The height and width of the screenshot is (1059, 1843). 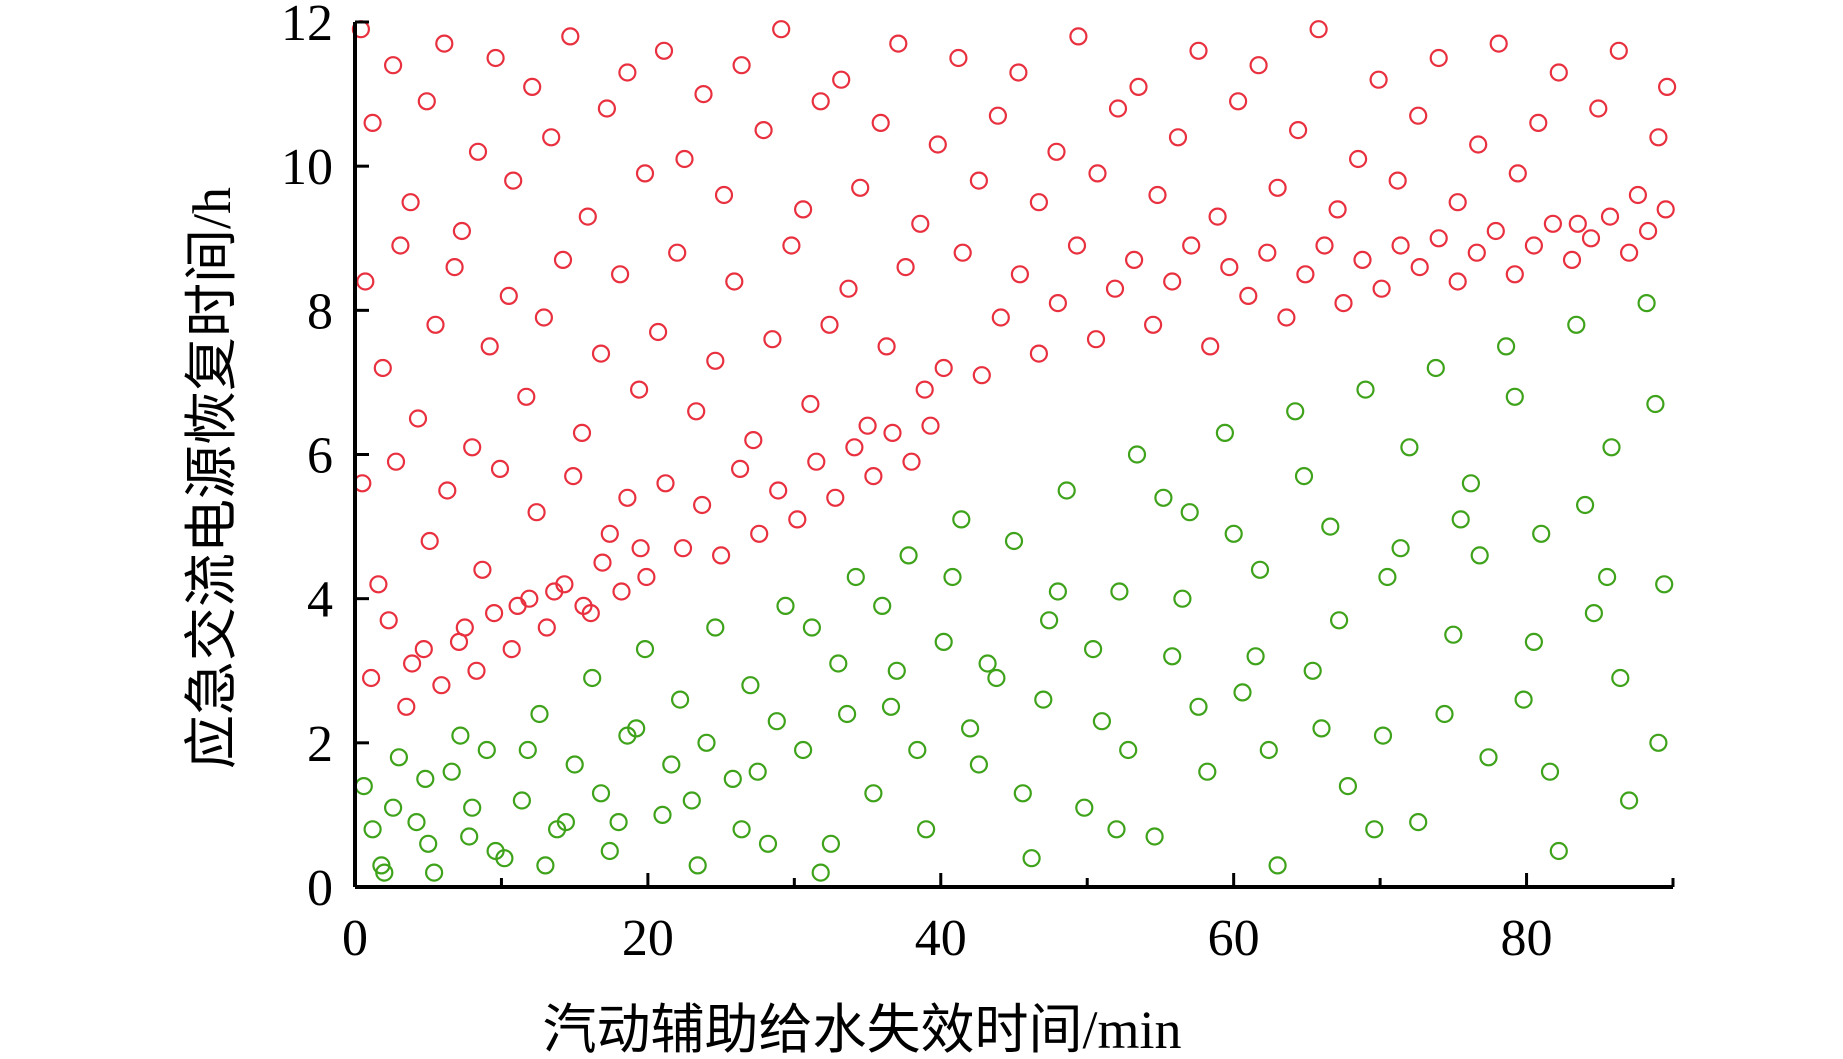 I want to click on x-tick-label-1: 20, so click(x=648, y=938).